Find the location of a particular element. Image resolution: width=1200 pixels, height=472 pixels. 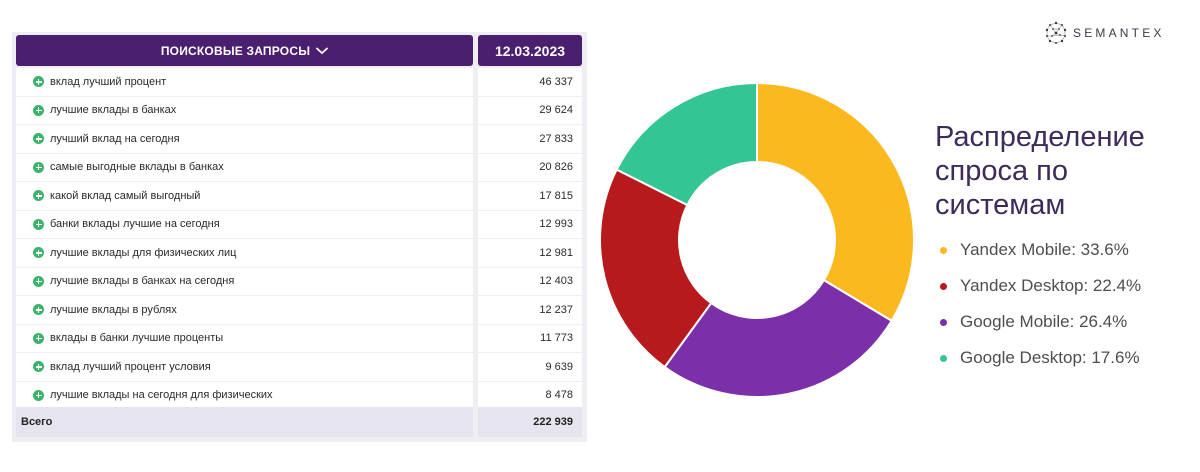

table-row: вклад лучший процент условия 9 639 is located at coordinates (299, 367).